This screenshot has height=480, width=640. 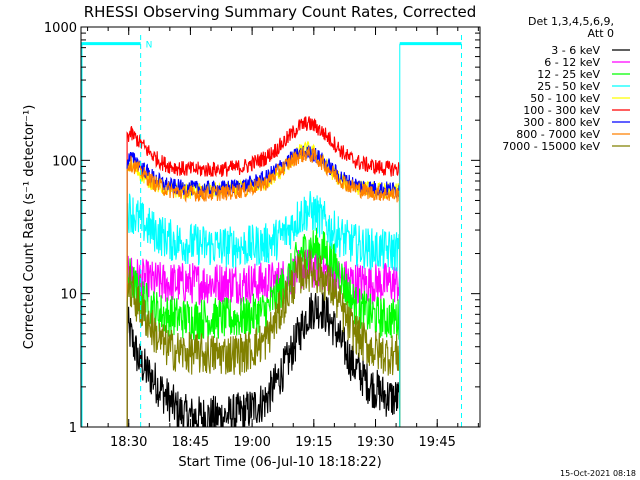 What do you see at coordinates (313, 442) in the screenshot?
I see `x-tick-label-4: 19:15` at bounding box center [313, 442].